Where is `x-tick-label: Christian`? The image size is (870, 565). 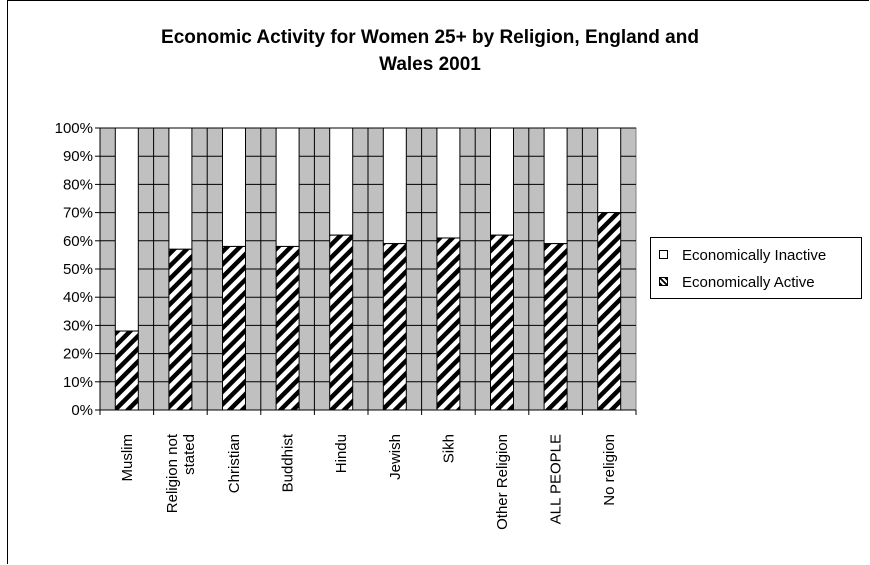
x-tick-label: Christian is located at coordinates (234, 463).